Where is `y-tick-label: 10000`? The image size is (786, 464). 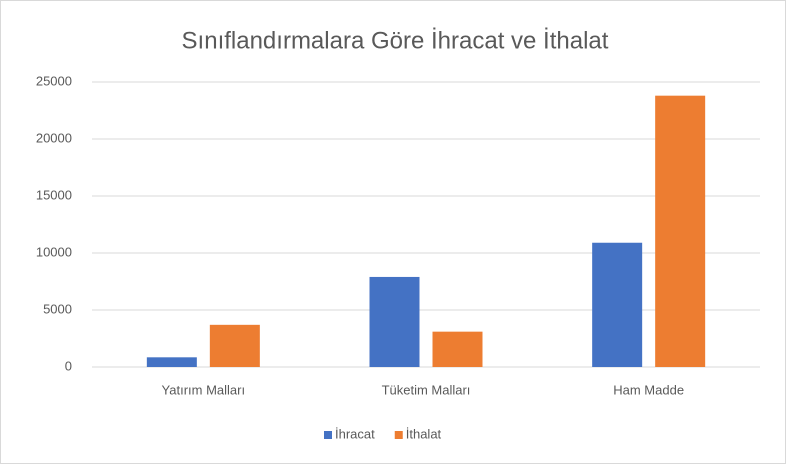
y-tick-label: 10000 is located at coordinates (54, 251).